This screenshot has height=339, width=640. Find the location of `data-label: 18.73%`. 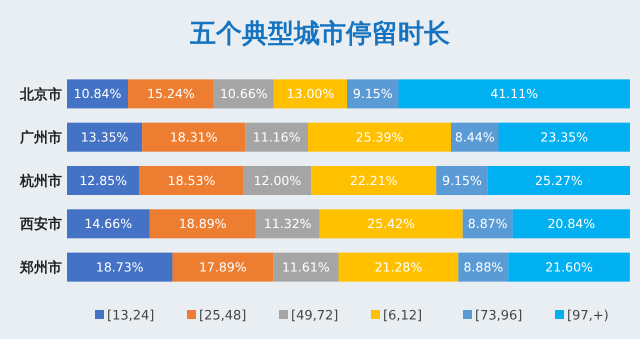

data-label: 18.73% is located at coordinates (120, 267).